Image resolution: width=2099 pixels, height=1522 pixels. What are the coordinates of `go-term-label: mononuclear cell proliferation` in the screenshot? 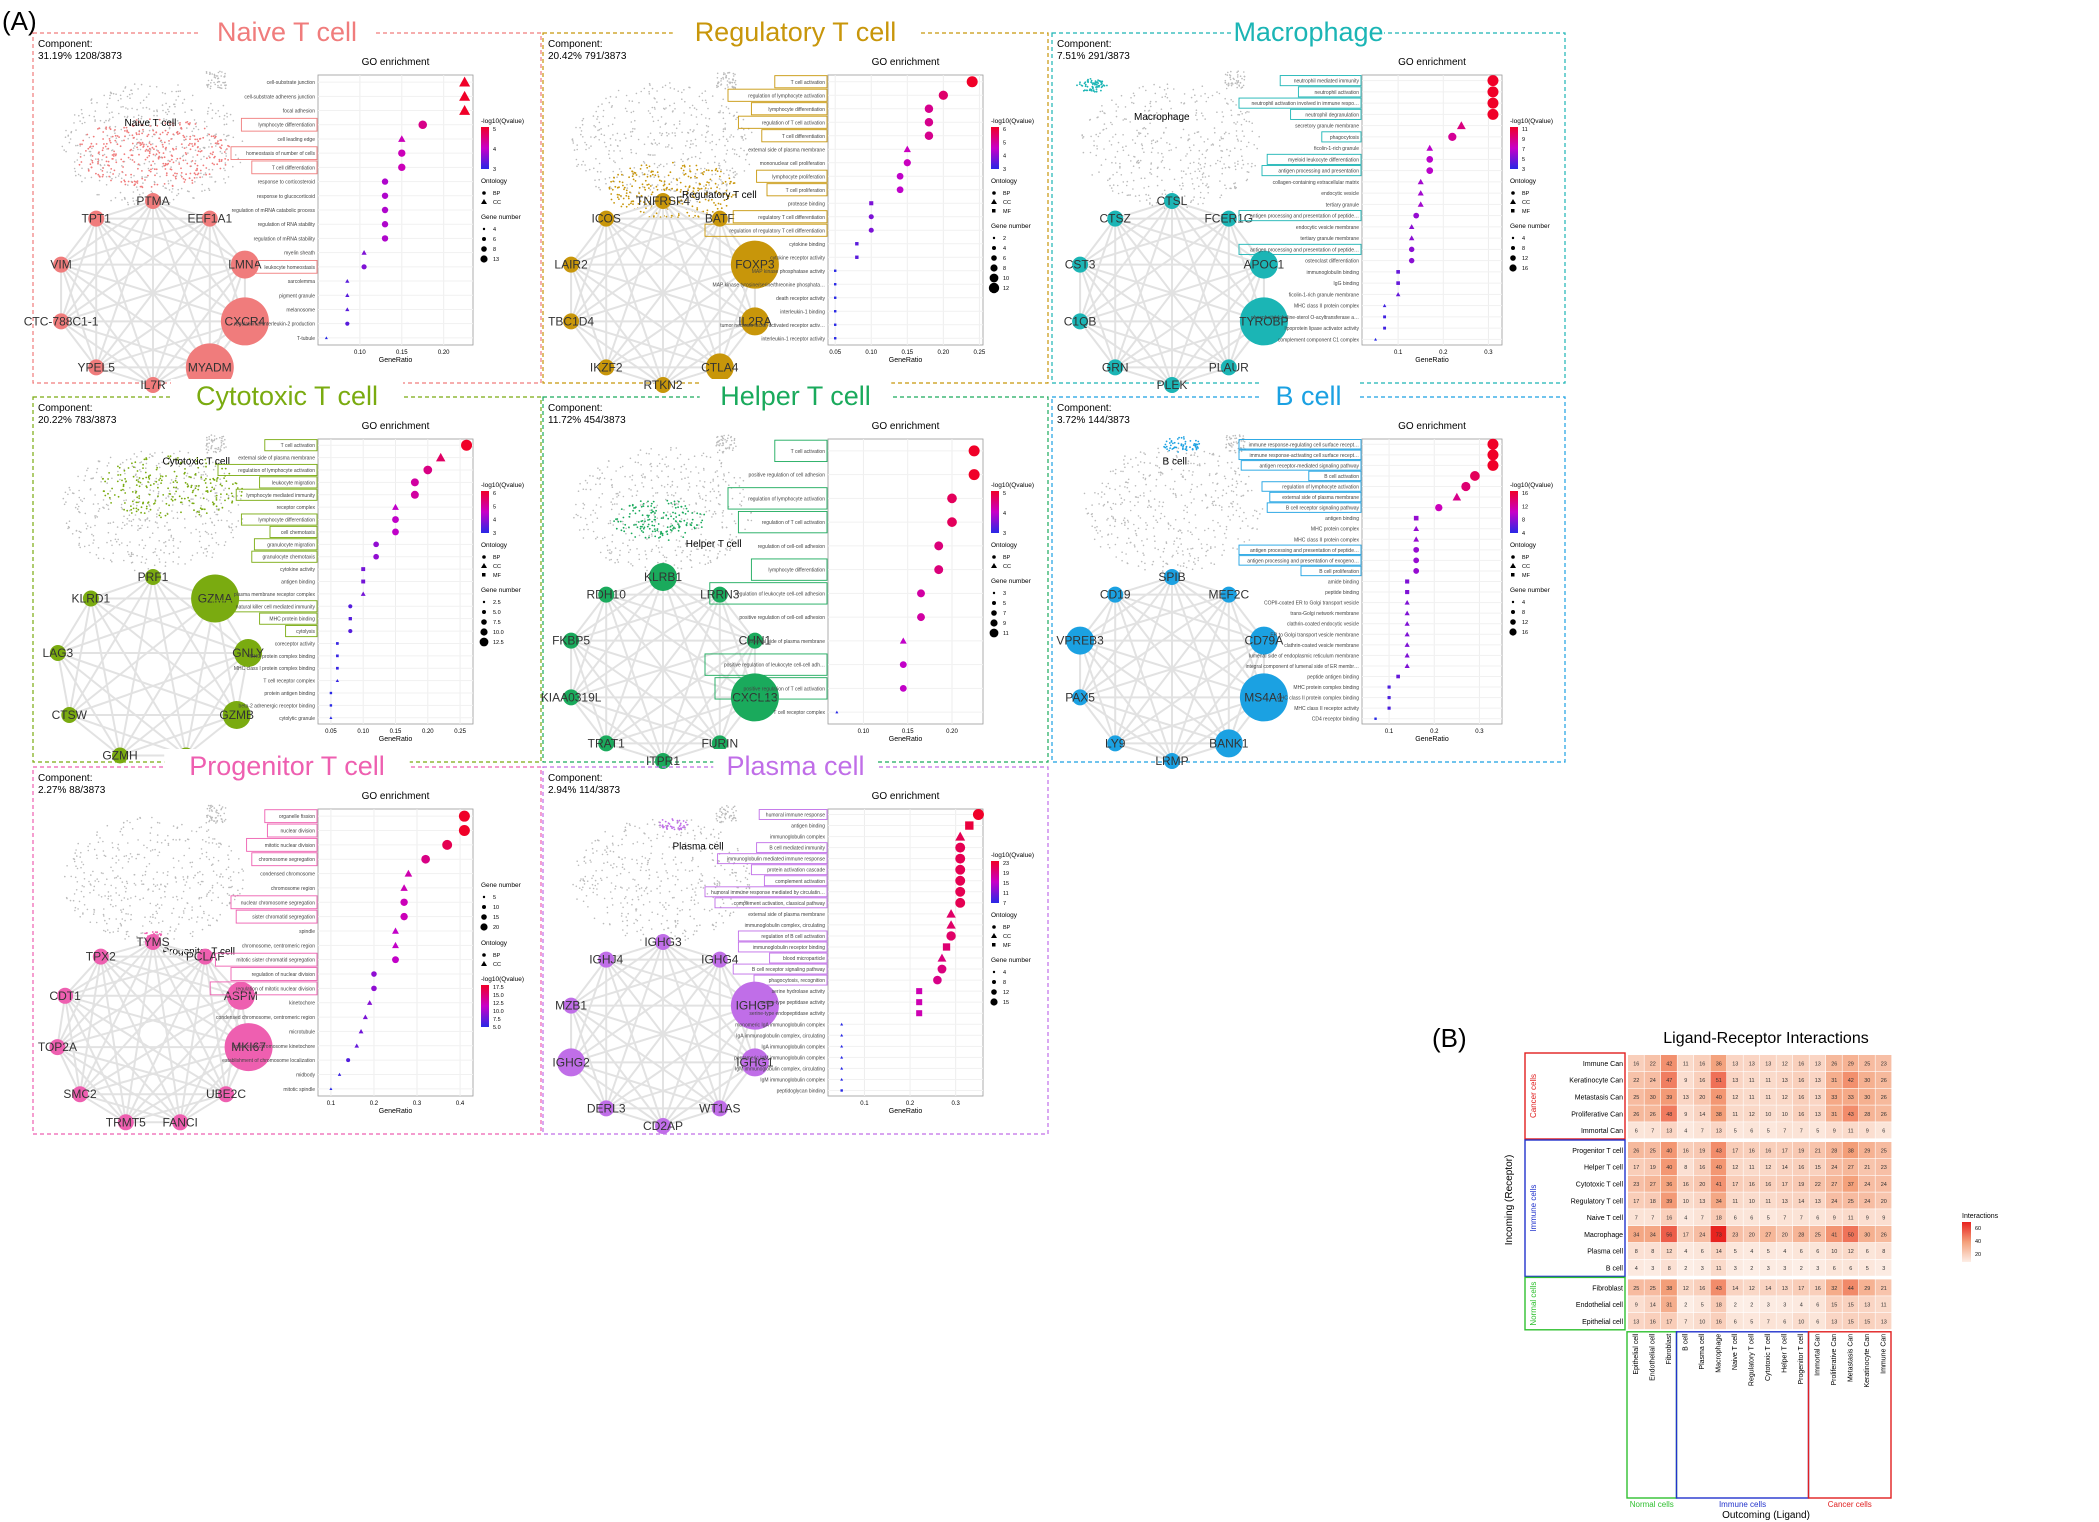 It's located at (793, 164).